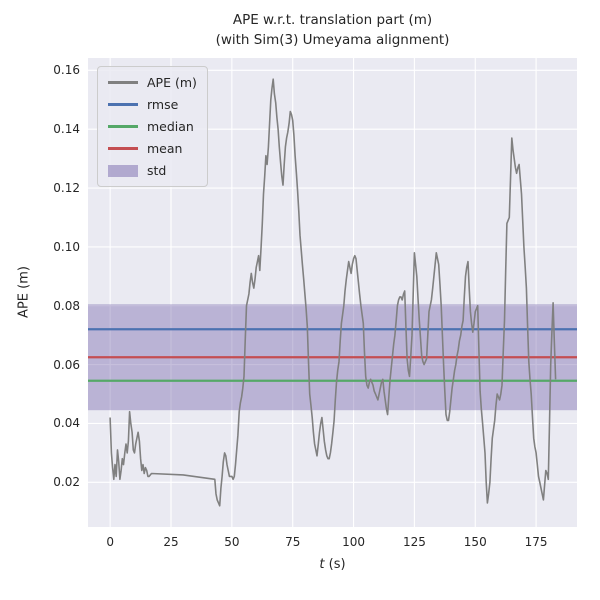 Image resolution: width=600 pixels, height=600 pixels. What do you see at coordinates (322, 564) in the screenshot?
I see `x-axis-label-var: t` at bounding box center [322, 564].